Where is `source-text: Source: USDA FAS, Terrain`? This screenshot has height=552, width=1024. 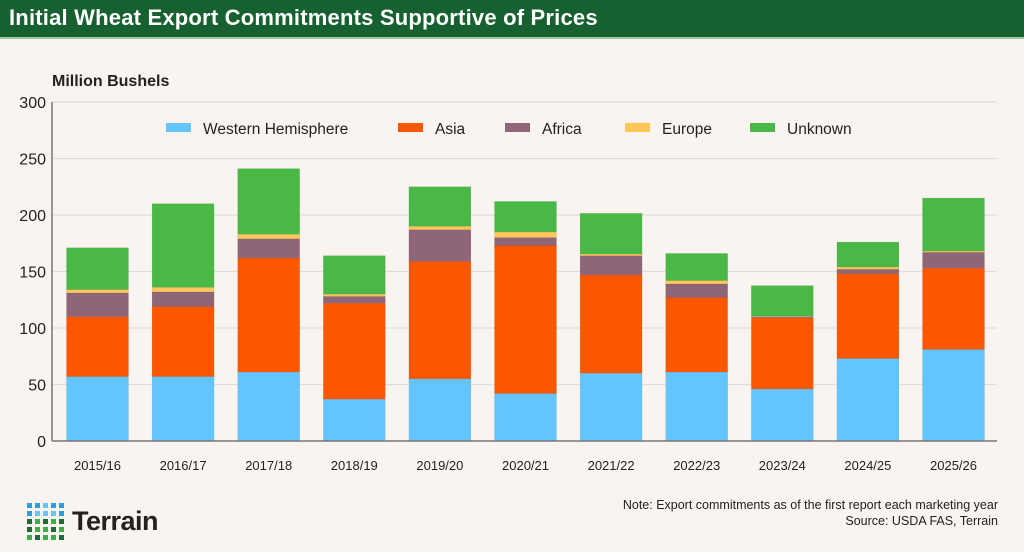
source-text: Source: USDA FAS, Terrain is located at coordinates (921, 521).